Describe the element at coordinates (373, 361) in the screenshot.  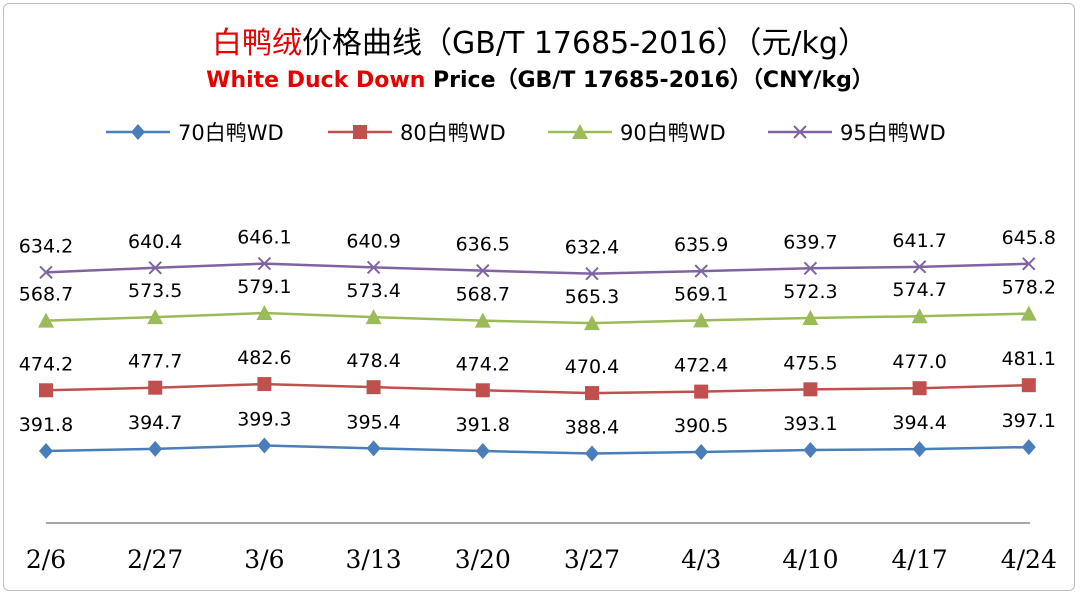
I see `data-label: 478.4` at that location.